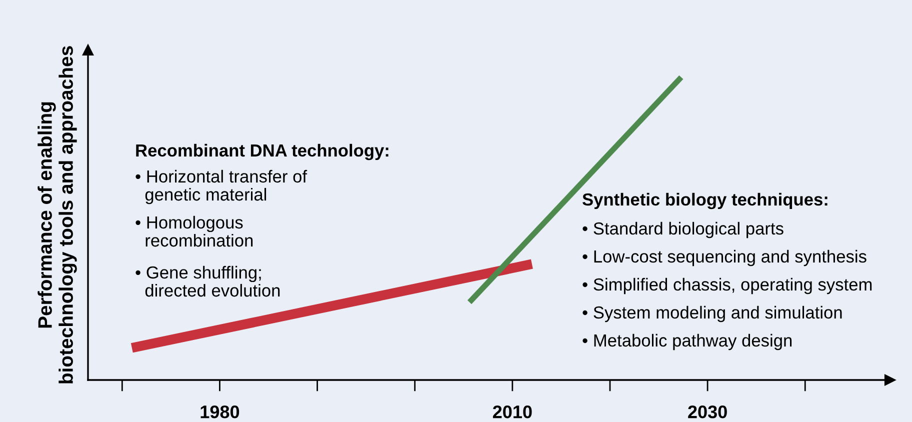 This screenshot has height=422, width=912. I want to click on annotation: Recombinant DNA technology:, so click(262, 152).